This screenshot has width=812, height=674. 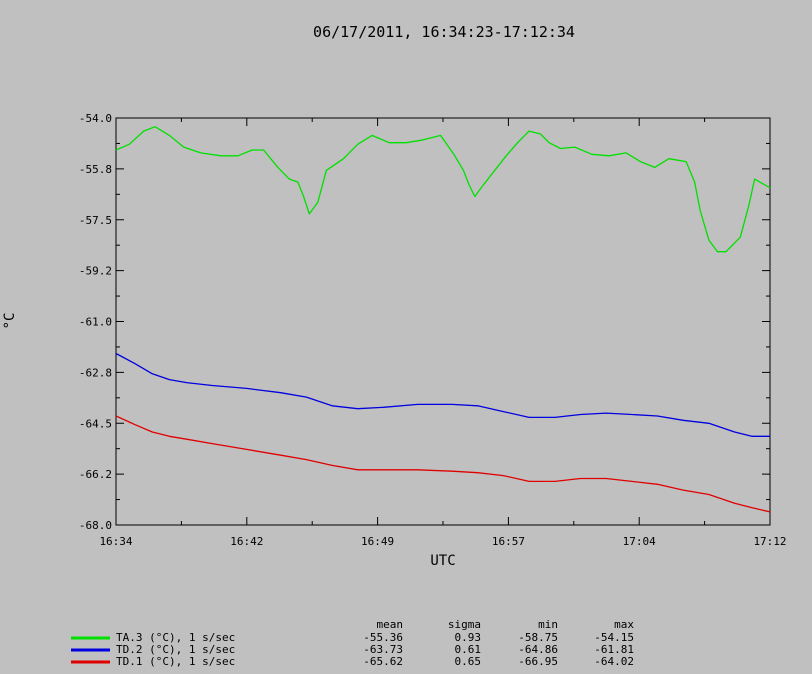 What do you see at coordinates (95, 169) in the screenshot?
I see `y-tick-label: -55.8` at bounding box center [95, 169].